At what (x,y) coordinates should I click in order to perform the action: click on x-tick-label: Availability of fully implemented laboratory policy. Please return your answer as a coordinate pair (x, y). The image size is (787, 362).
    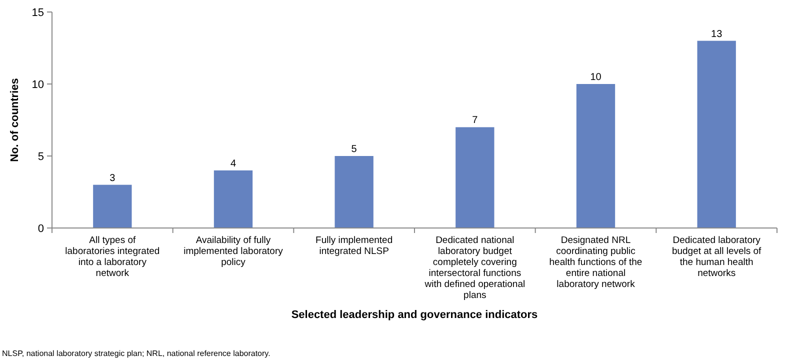
    Looking at the image, I should click on (234, 251).